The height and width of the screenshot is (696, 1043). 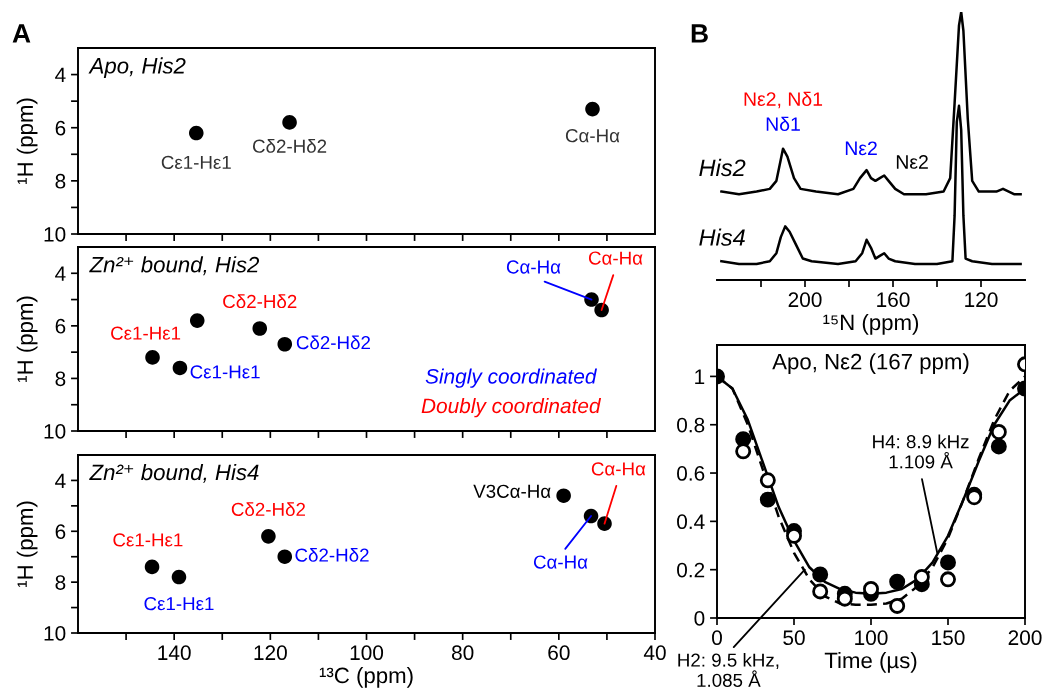 I want to click on text: B, so click(x=699, y=33).